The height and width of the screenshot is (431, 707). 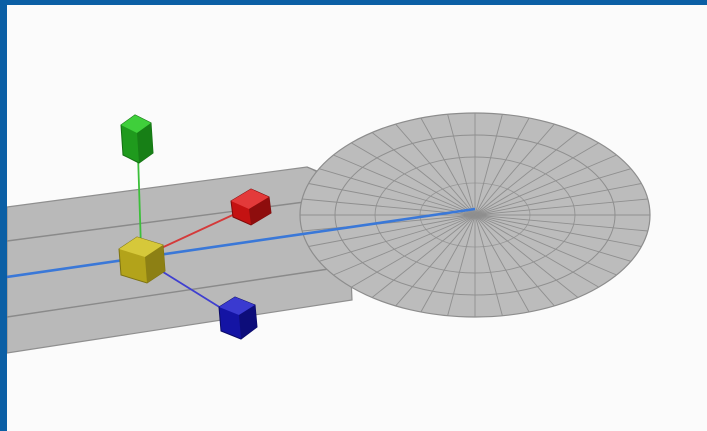 What do you see at coordinates (142, 260) in the screenshot?
I see `gizmo-origin-handle` at bounding box center [142, 260].